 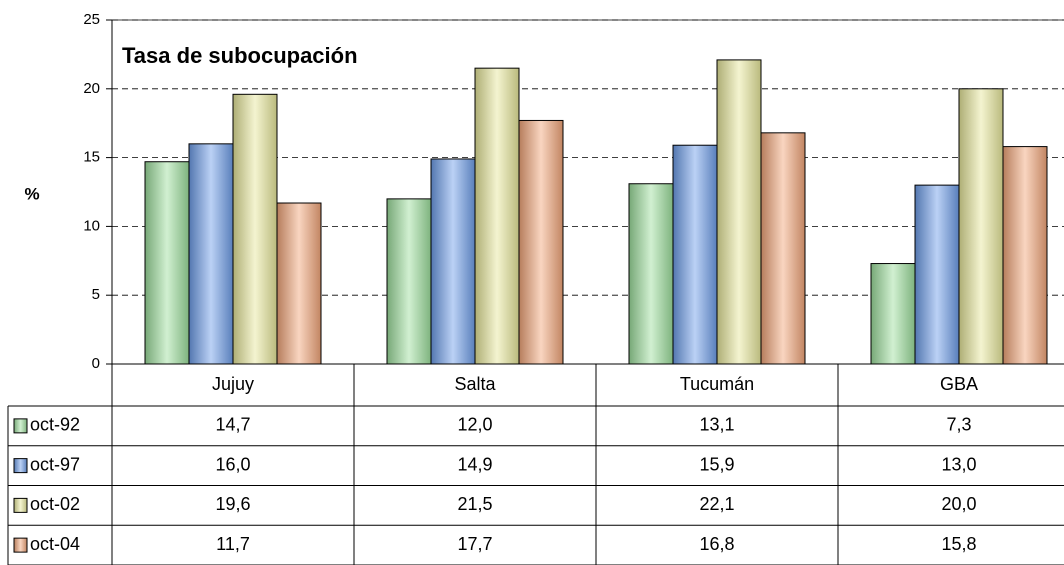 What do you see at coordinates (31, 193) in the screenshot?
I see `y-axis-label: %` at bounding box center [31, 193].